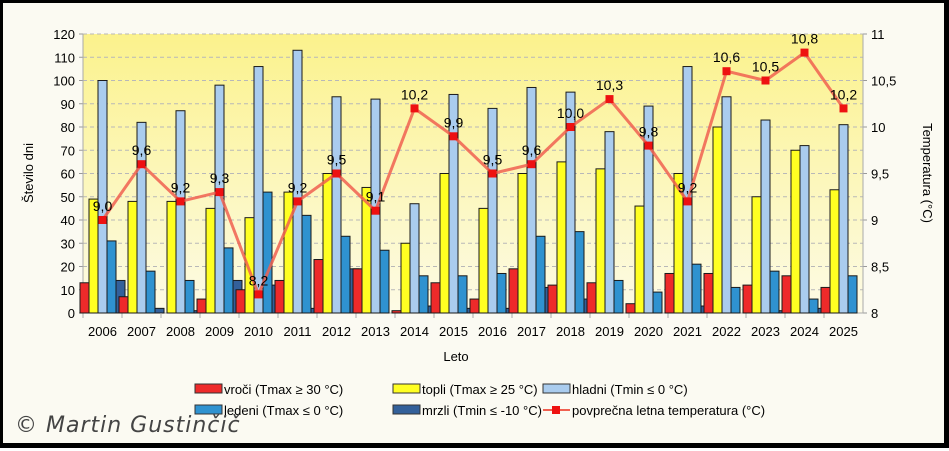  I want to click on bar-hladni-2006, so click(102, 197).